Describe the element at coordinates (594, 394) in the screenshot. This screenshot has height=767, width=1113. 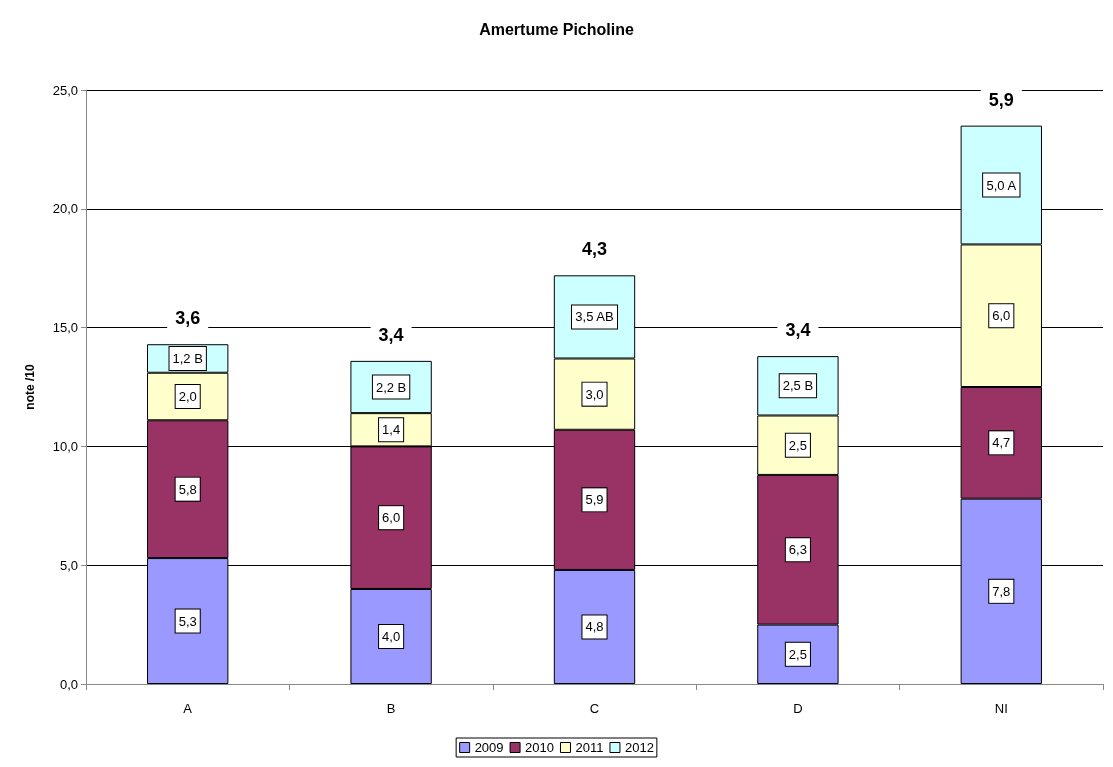
I see `data-label: 3,0` at that location.